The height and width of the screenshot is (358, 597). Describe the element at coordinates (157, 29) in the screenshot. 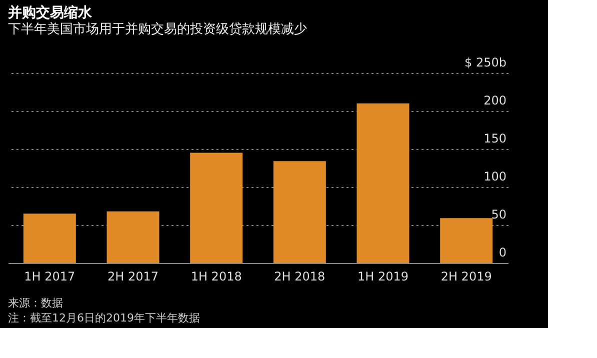

I see `chart-subtitle: 下半年美国市场用于并购交易的投资级贷款规模减少` at that location.